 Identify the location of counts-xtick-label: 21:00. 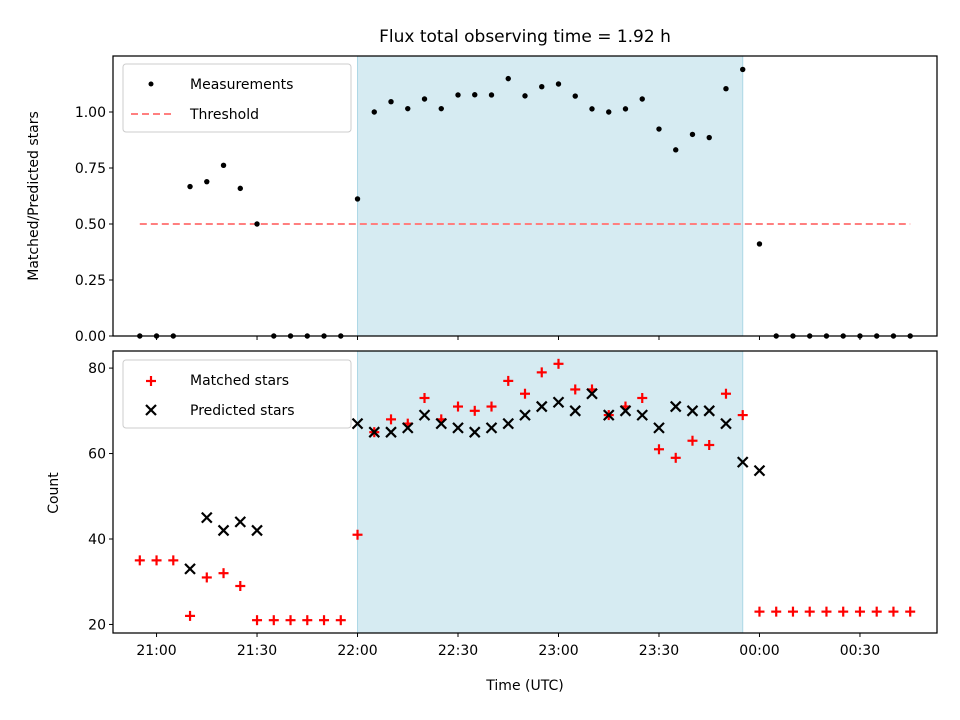
(156, 651).